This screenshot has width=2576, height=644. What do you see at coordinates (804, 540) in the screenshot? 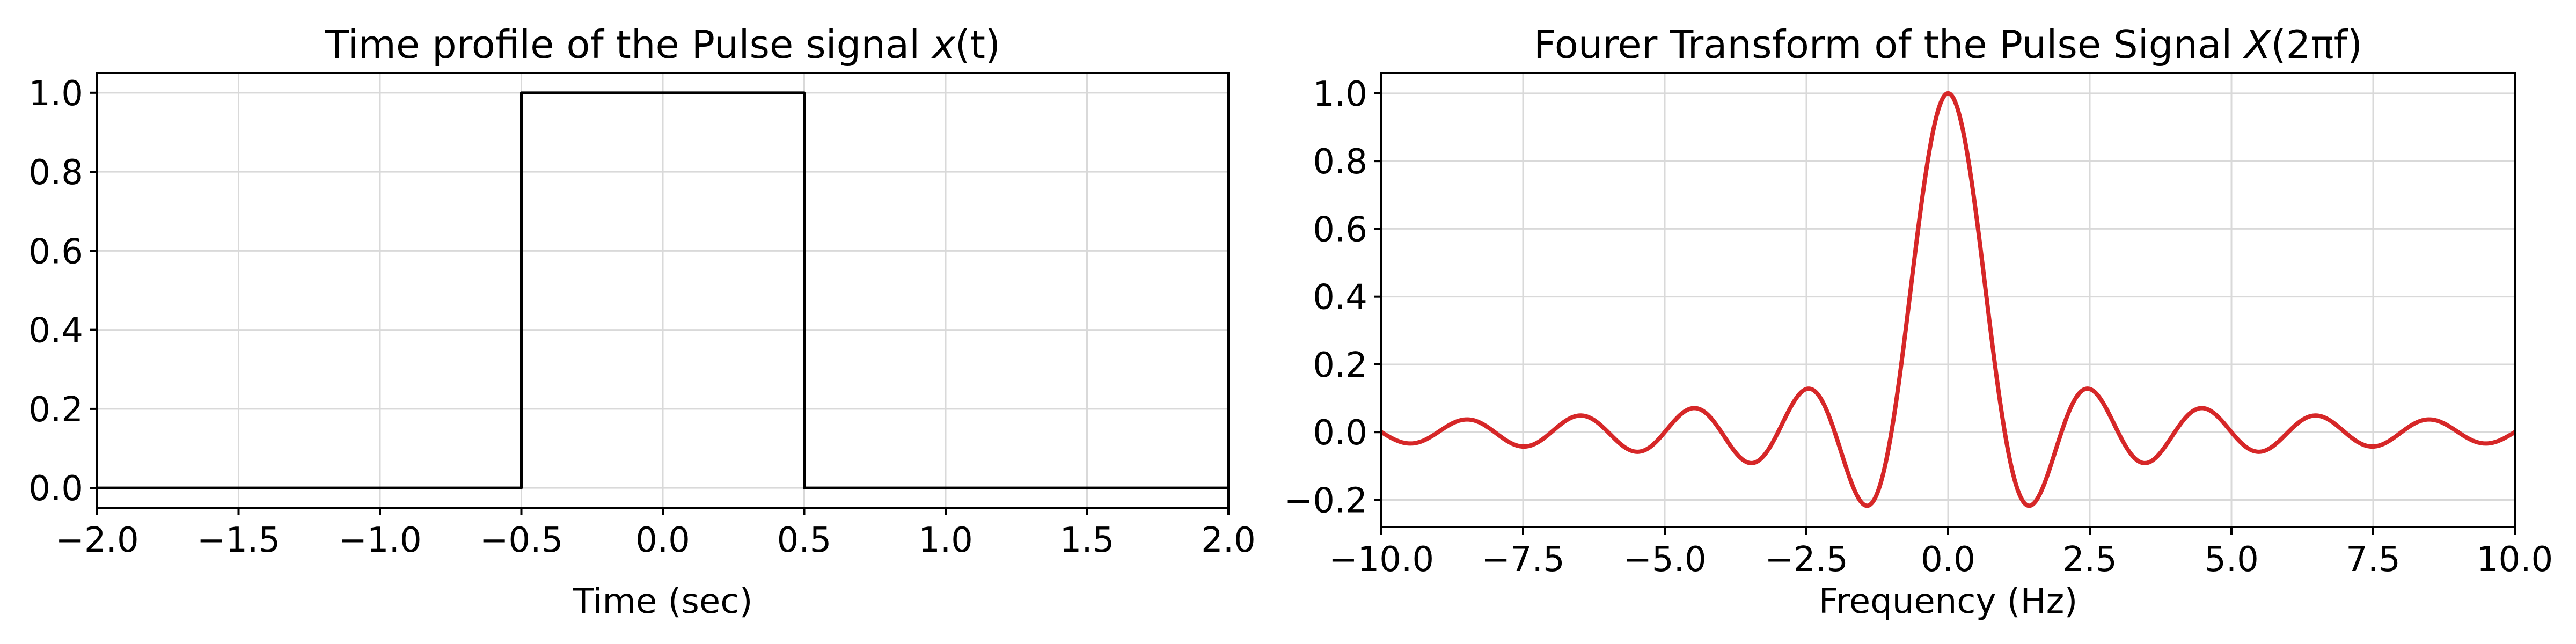
I see `x-tick-label: 0.5` at bounding box center [804, 540].